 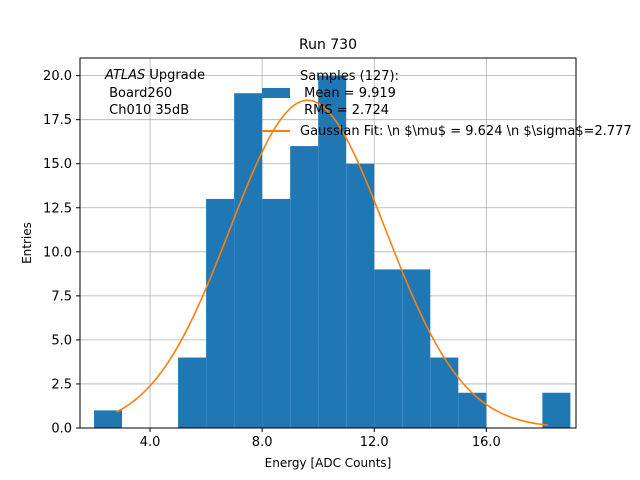 What do you see at coordinates (349, 76) in the screenshot?
I see `legend-samples-line-1: Samples (127):` at bounding box center [349, 76].